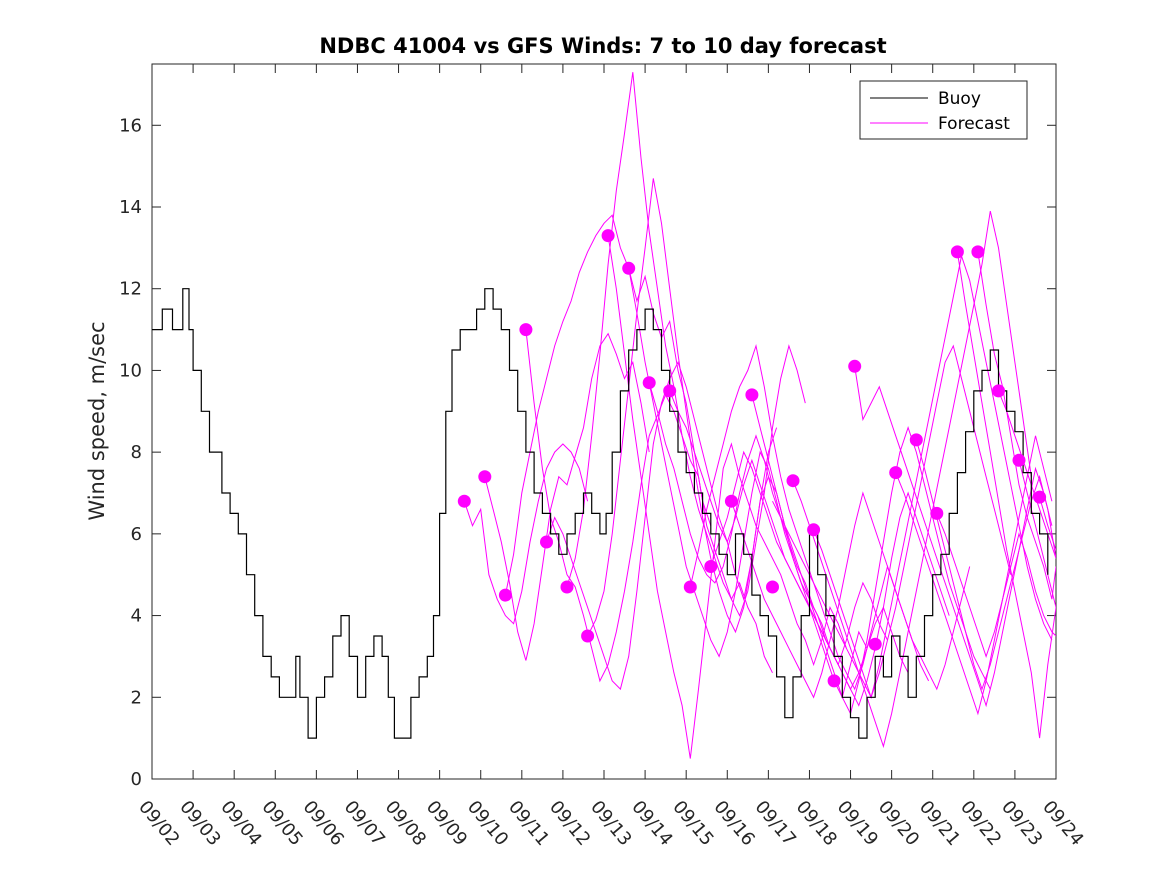 This screenshot has height=875, width=1167. Describe the element at coordinates (130, 125) in the screenshot. I see `y-tick-label: 16` at that location.